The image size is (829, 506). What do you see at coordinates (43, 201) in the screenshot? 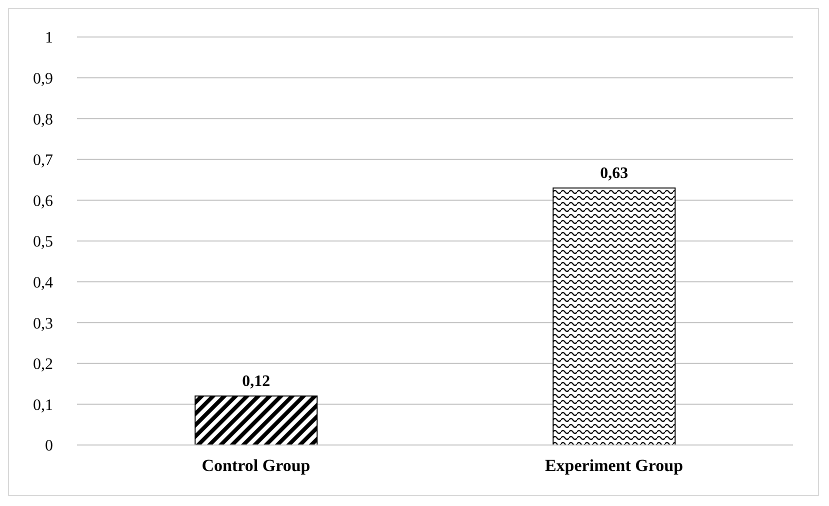
I see `y-tick-label: 0,6` at bounding box center [43, 201].